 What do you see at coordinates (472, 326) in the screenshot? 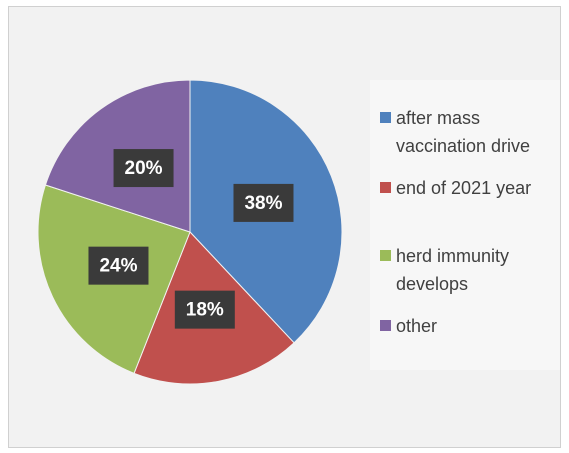
I see `legend-item: other` at bounding box center [472, 326].